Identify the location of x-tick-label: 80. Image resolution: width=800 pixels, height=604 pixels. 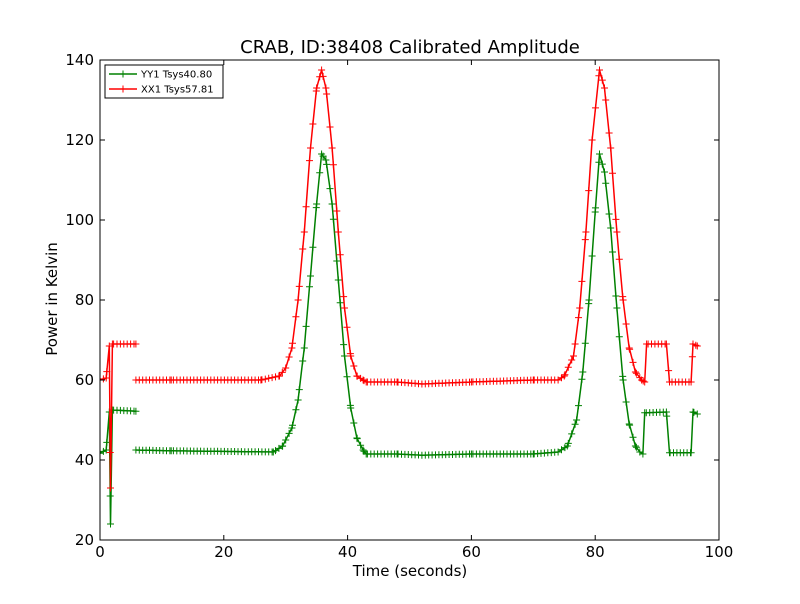
(595, 552).